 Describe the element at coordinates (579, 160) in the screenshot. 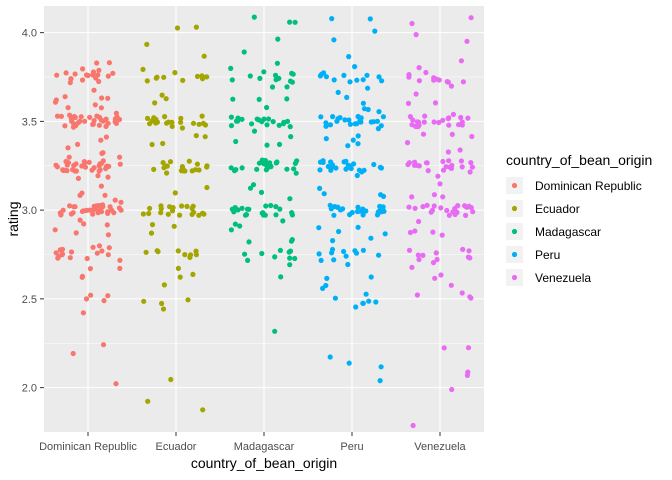

I see `legend-title: country_of_bean_origin` at that location.